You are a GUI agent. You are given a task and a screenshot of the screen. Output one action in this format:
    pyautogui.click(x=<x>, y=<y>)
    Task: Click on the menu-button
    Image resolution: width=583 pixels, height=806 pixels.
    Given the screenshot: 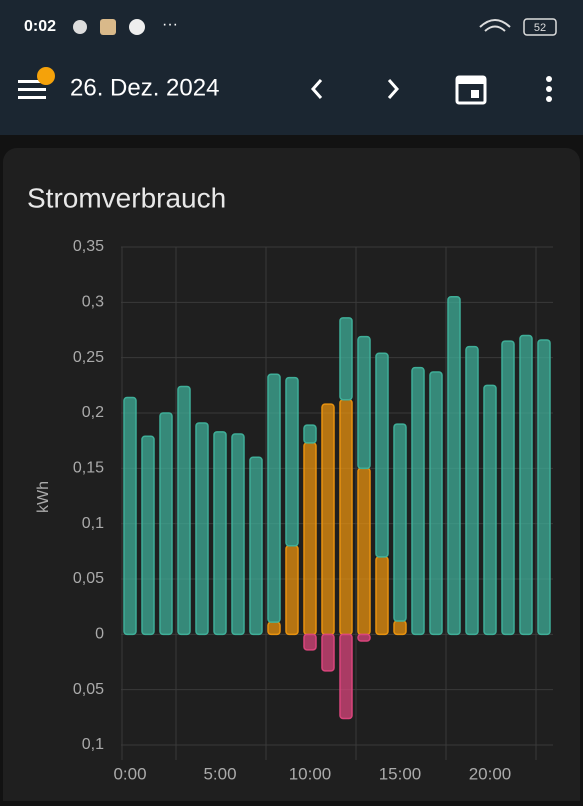 What is the action you would take?
    pyautogui.click(x=36, y=83)
    